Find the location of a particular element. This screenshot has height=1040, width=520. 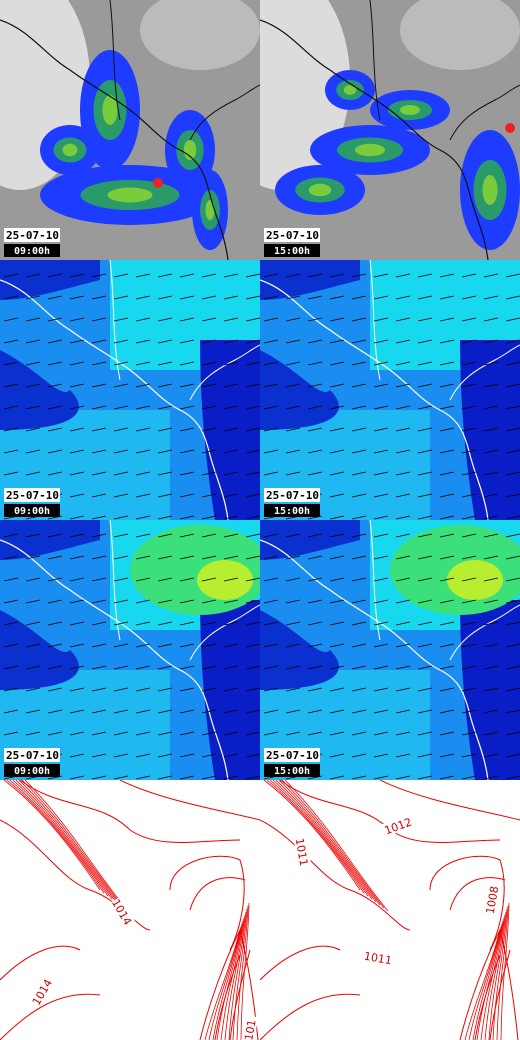

region is located at coordinates (310, 280).